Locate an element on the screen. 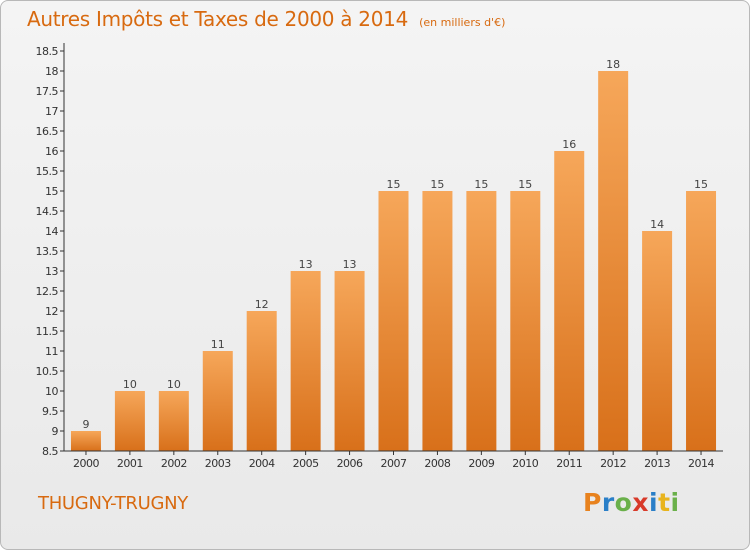 The height and width of the screenshot is (550, 750). logo-letter: t is located at coordinates (664, 502).